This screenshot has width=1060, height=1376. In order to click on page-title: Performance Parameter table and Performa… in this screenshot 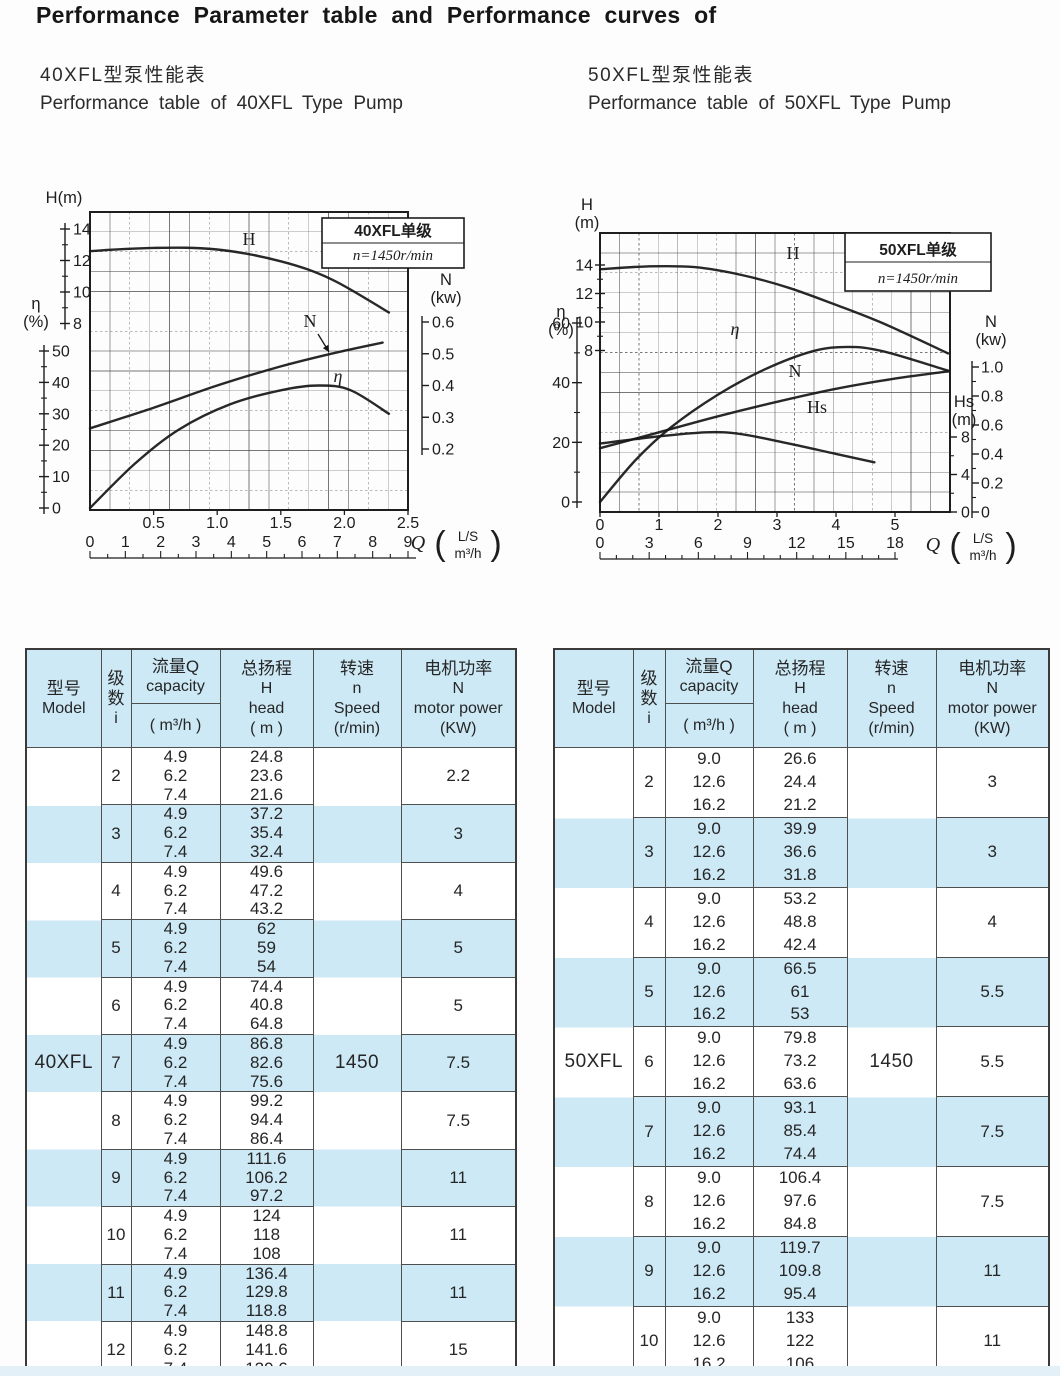, I will do `click(376, 15)`.